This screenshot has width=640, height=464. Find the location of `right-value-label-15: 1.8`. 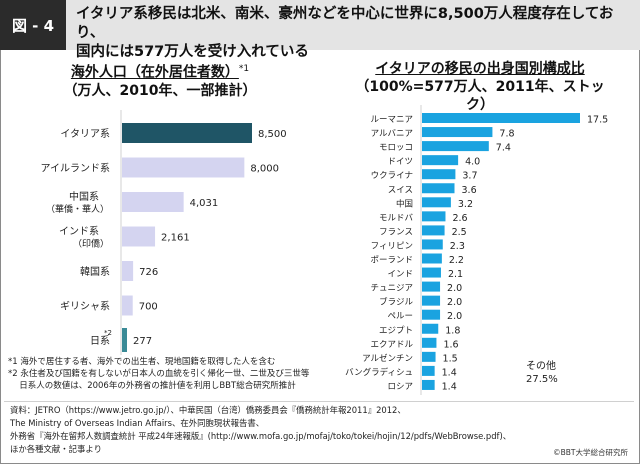

right-value-label-15: 1.8 is located at coordinates (452, 330).